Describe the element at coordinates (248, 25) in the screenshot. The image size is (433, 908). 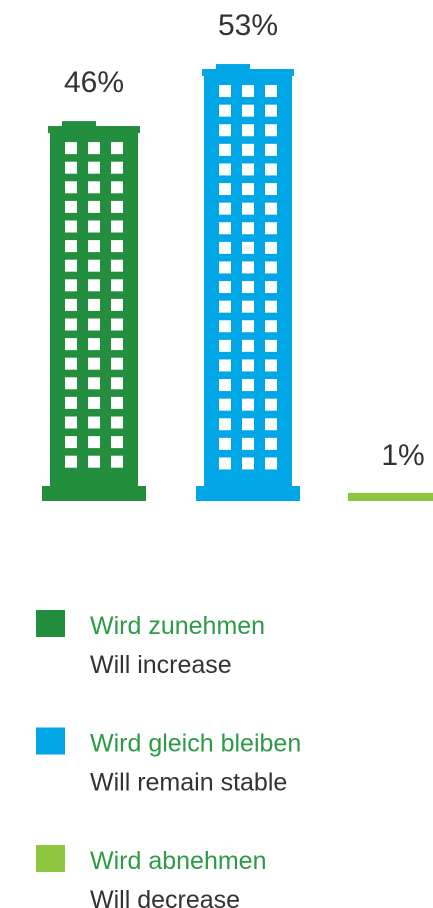
I see `value-label: 53%` at that location.